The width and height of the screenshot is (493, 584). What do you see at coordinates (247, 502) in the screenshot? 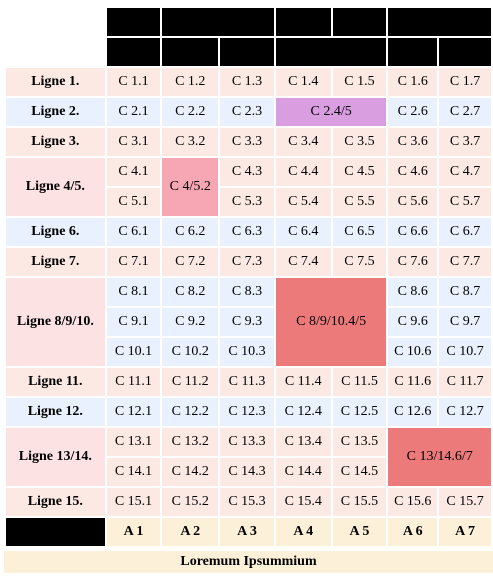
I see `cell: C 15.3` at bounding box center [247, 502].